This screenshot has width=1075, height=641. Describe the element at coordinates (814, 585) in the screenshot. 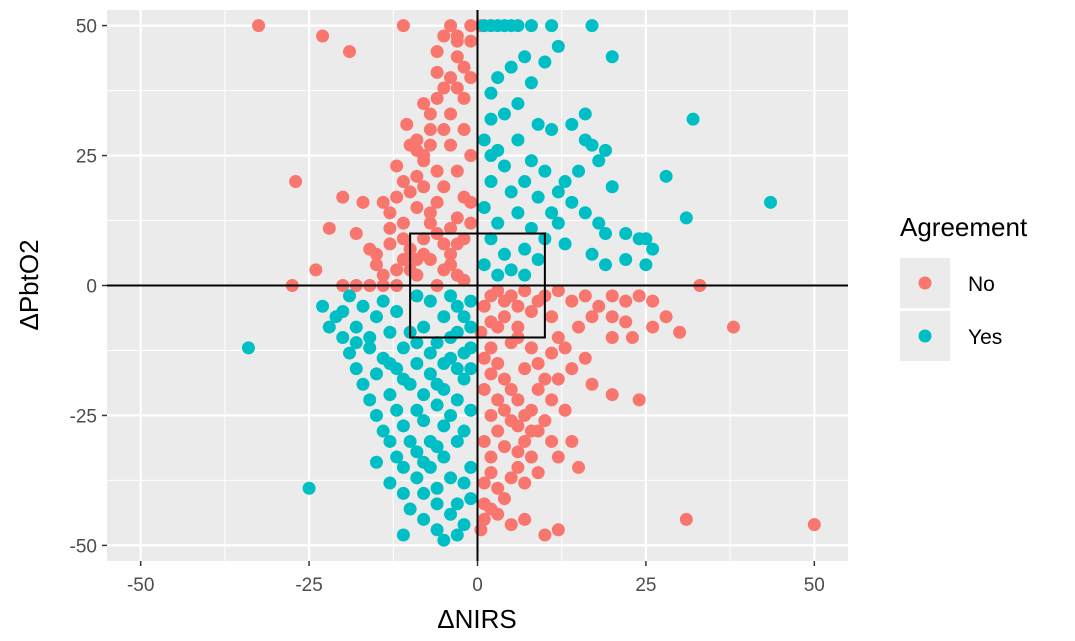

I see `x-tick-label: 50` at that location.